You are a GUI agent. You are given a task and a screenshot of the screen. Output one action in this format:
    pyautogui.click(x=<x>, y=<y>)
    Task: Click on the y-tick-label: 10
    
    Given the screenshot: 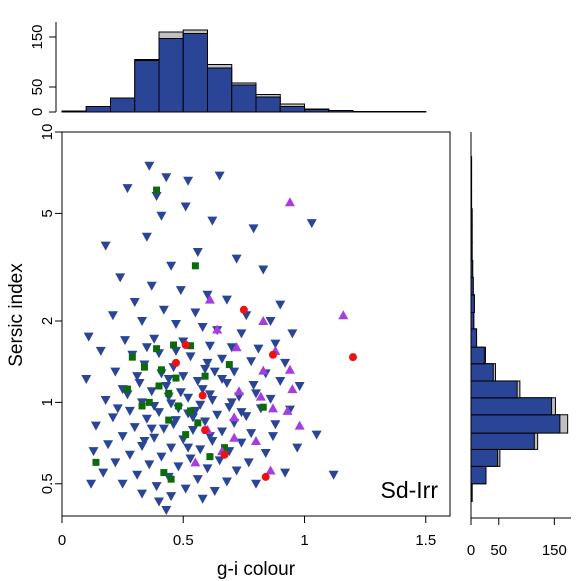 What is the action you would take?
    pyautogui.click(x=47, y=132)
    